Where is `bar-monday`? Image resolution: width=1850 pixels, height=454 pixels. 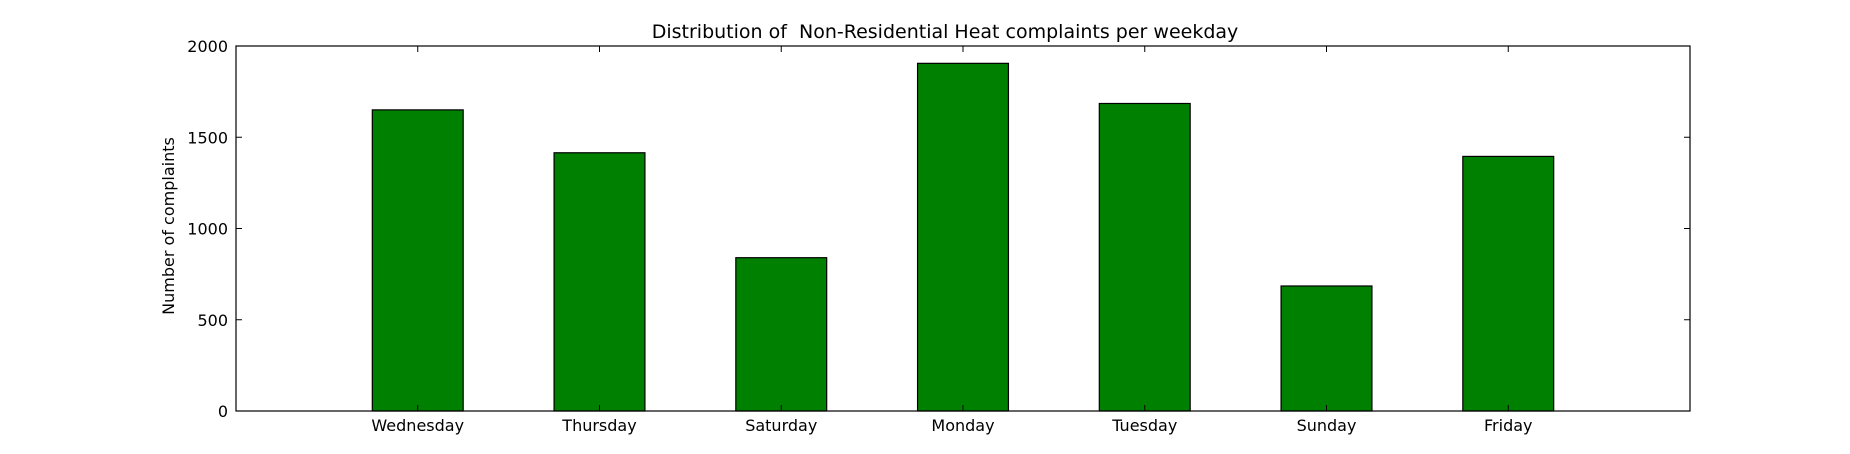
bar-monday is located at coordinates (963, 237).